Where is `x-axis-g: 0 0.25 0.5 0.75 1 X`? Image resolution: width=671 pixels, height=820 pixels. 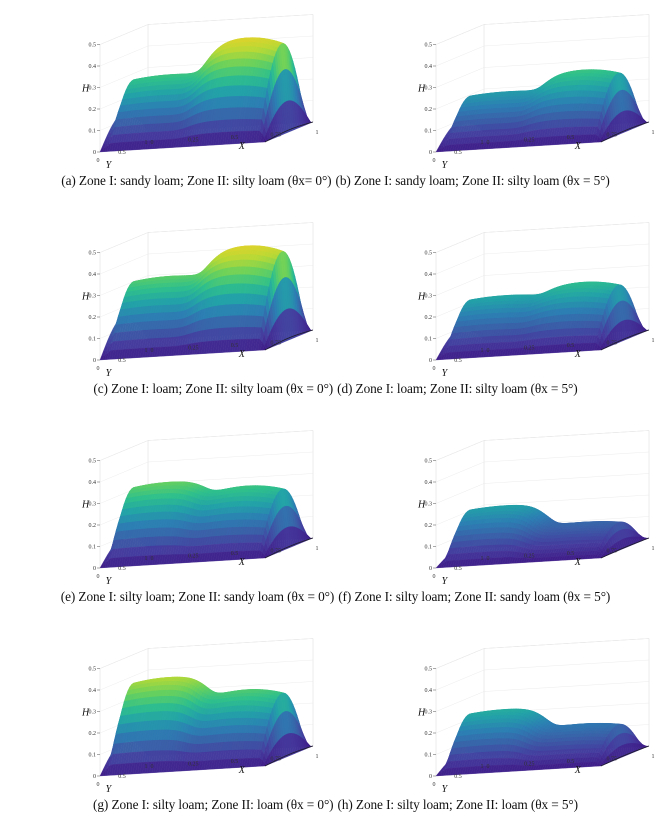 x-axis-g: 0 0.25 0.5 0.75 1 X is located at coordinates (235, 765).